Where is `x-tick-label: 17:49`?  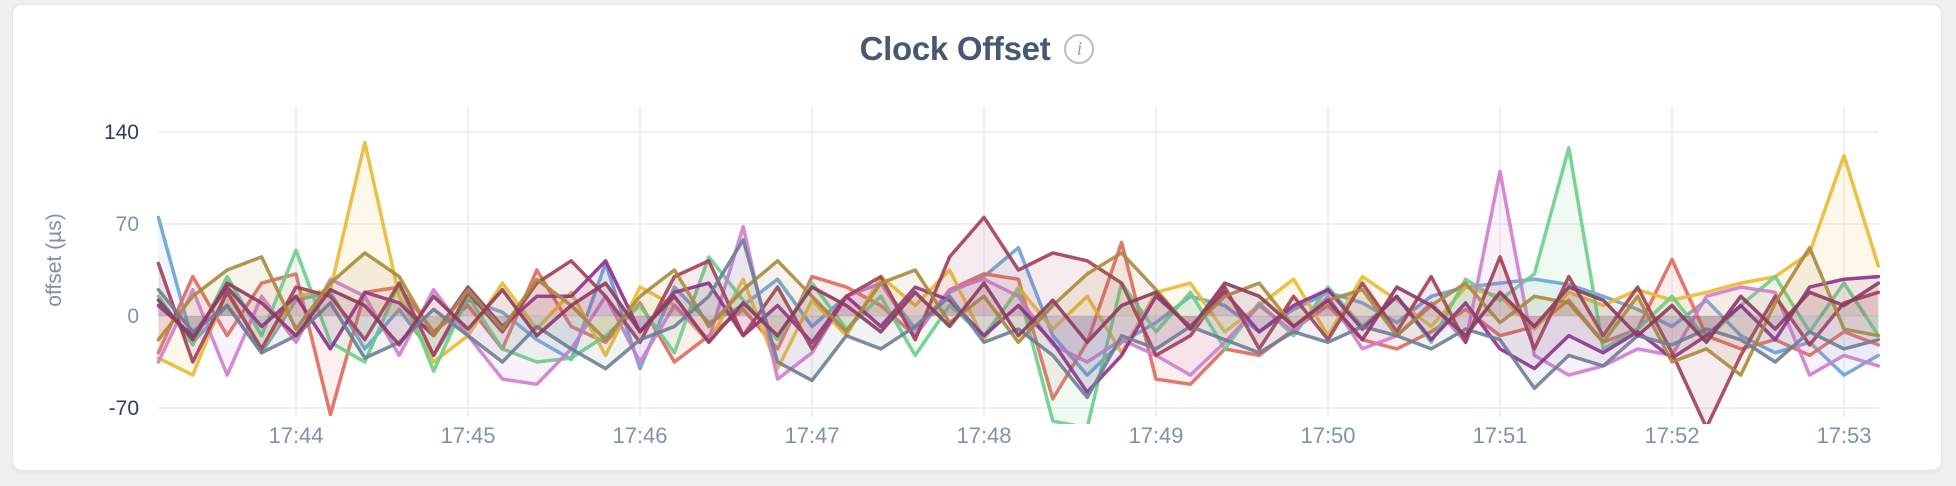
x-tick-label: 17:49 is located at coordinates (1155, 435).